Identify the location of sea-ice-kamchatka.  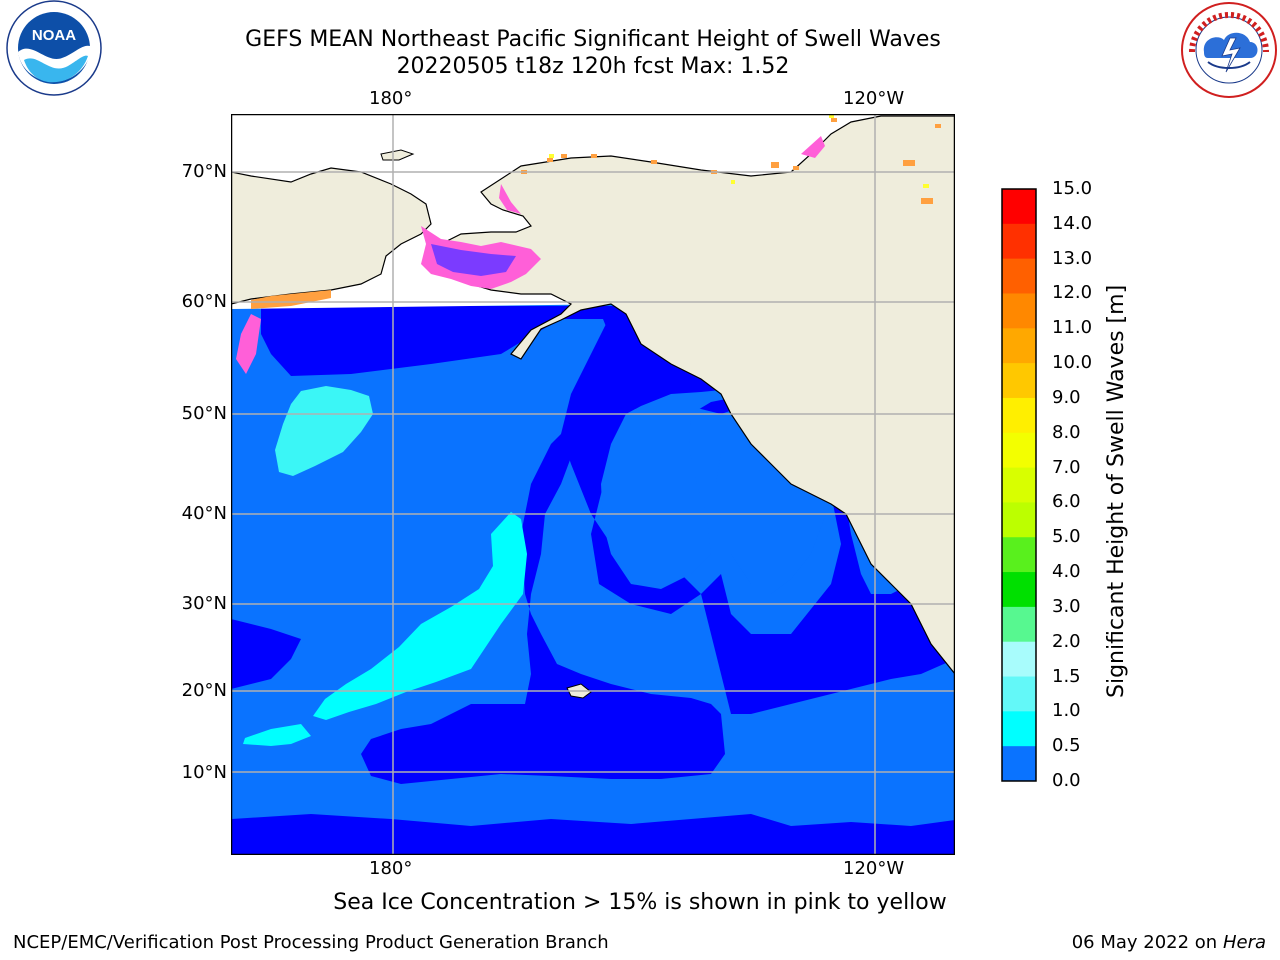
(248, 344).